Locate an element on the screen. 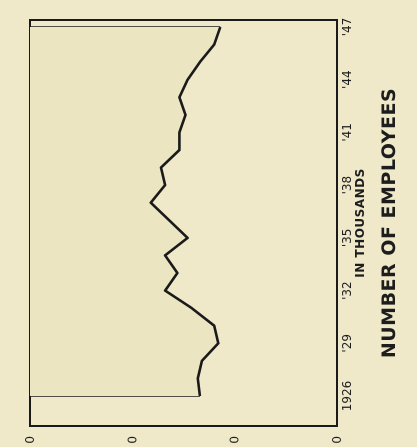 This screenshot has height=447, width=417. y-tick-label: 0 is located at coordinates (30, 439).